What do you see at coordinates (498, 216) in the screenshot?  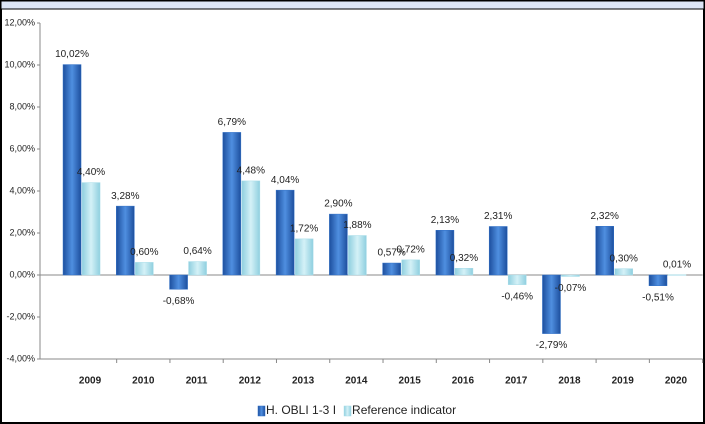 I see `value-label: 2,31%` at bounding box center [498, 216].